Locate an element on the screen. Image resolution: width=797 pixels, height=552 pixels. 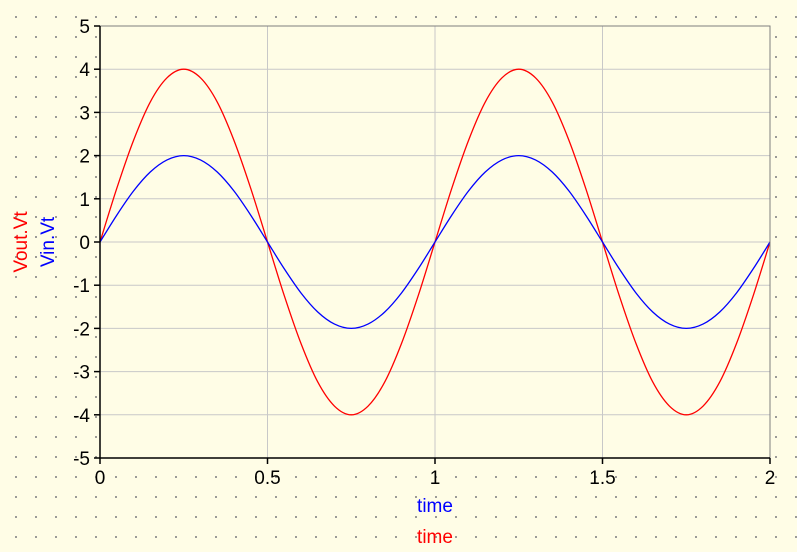
y-tick-label: 0 is located at coordinates (84, 243).